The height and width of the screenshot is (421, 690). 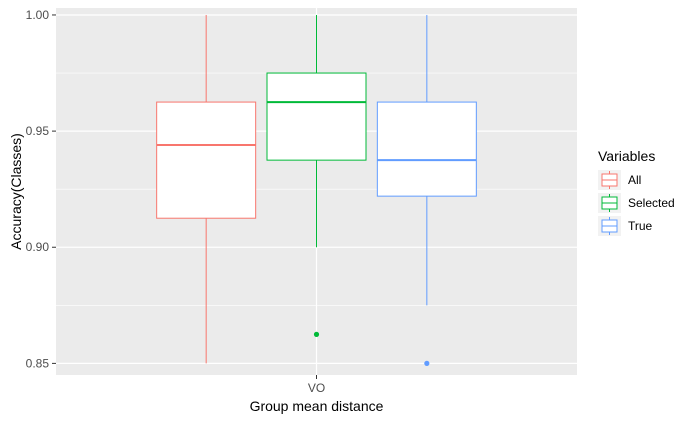 I want to click on legend-item-selected: Selected, so click(x=636, y=203).